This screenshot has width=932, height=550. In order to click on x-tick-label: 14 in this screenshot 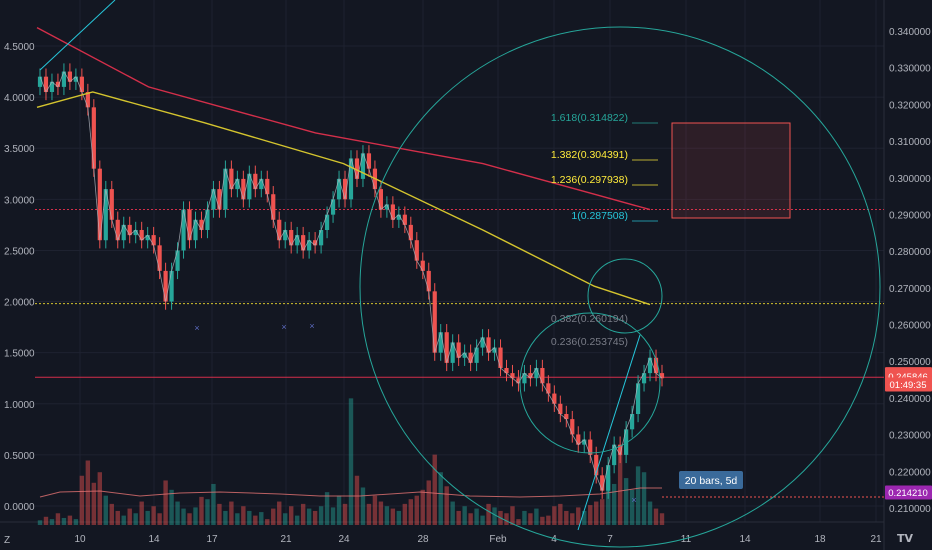, I will do `click(745, 539)`.